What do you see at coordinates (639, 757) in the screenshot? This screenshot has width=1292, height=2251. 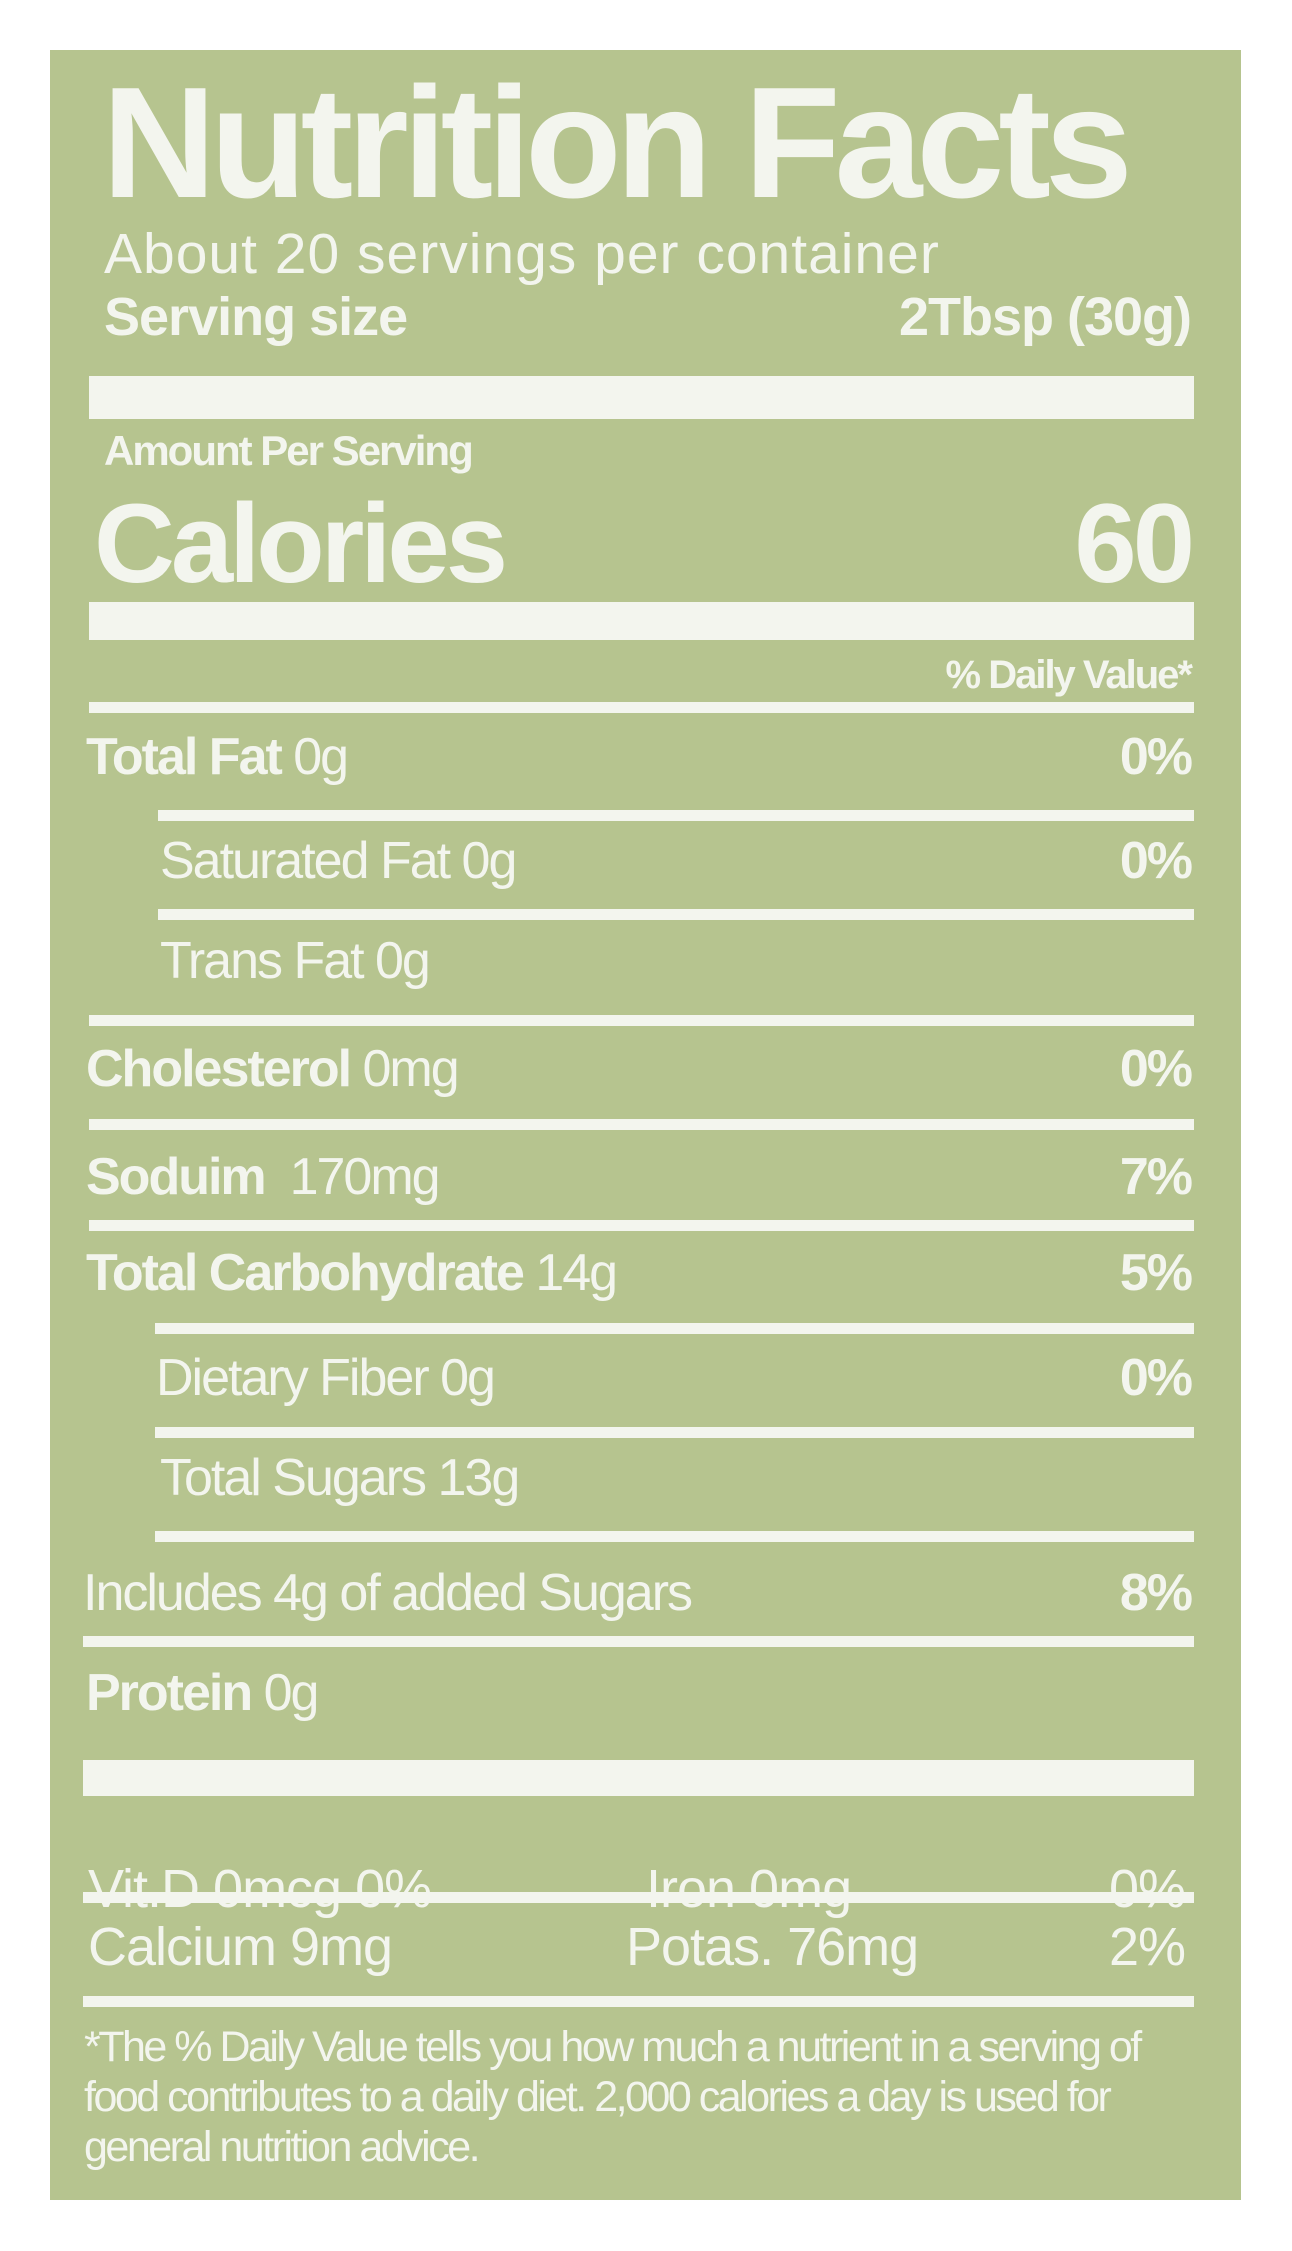 I see `nutrient-row-total-fat: Total Fat 0g 0%` at bounding box center [639, 757].